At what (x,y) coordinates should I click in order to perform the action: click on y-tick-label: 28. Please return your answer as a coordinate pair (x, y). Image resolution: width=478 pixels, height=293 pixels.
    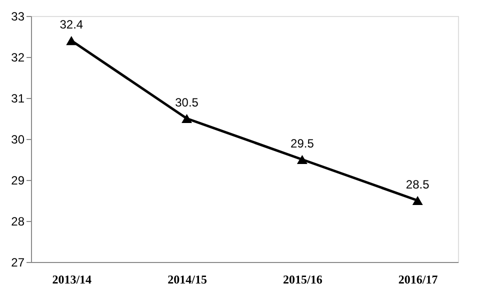
    Looking at the image, I should click on (18, 221).